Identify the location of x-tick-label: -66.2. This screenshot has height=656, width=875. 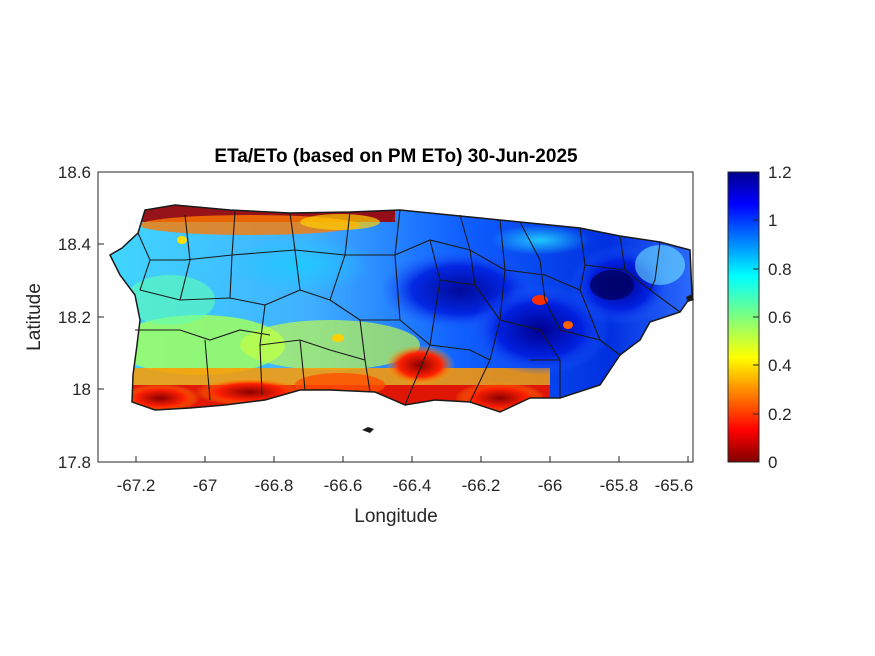
(481, 485).